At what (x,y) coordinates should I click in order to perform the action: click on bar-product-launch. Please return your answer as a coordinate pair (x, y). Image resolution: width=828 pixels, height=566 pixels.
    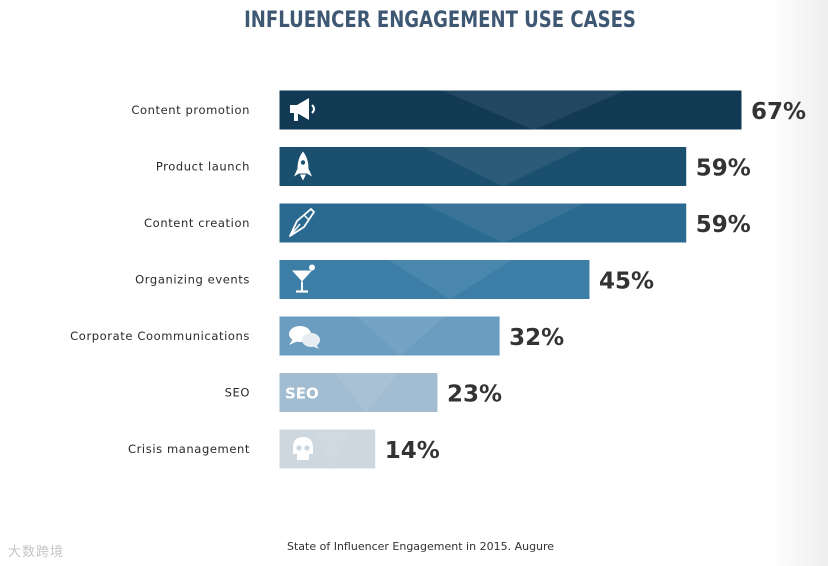
    Looking at the image, I should click on (483, 166).